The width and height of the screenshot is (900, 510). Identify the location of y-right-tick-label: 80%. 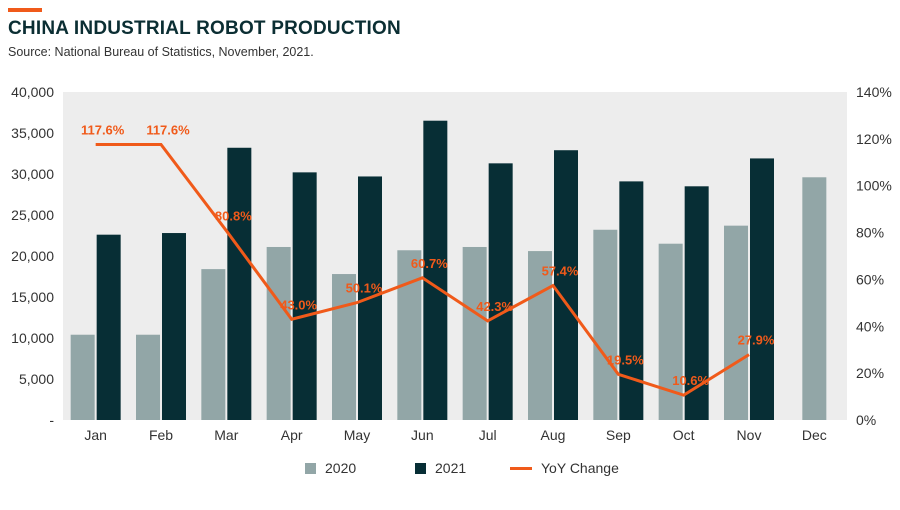
(870, 233).